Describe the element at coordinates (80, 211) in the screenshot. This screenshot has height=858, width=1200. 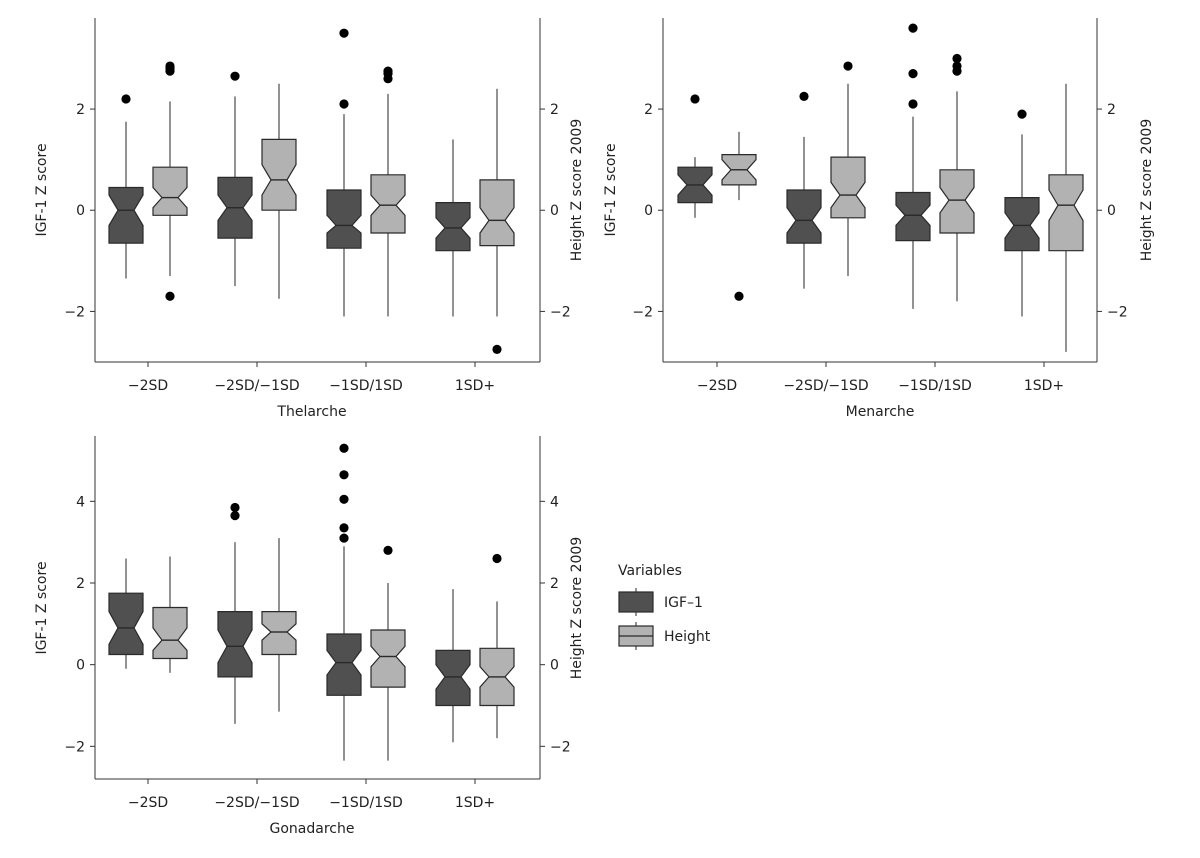
I see `thelarche-left-tick-label: 0` at that location.